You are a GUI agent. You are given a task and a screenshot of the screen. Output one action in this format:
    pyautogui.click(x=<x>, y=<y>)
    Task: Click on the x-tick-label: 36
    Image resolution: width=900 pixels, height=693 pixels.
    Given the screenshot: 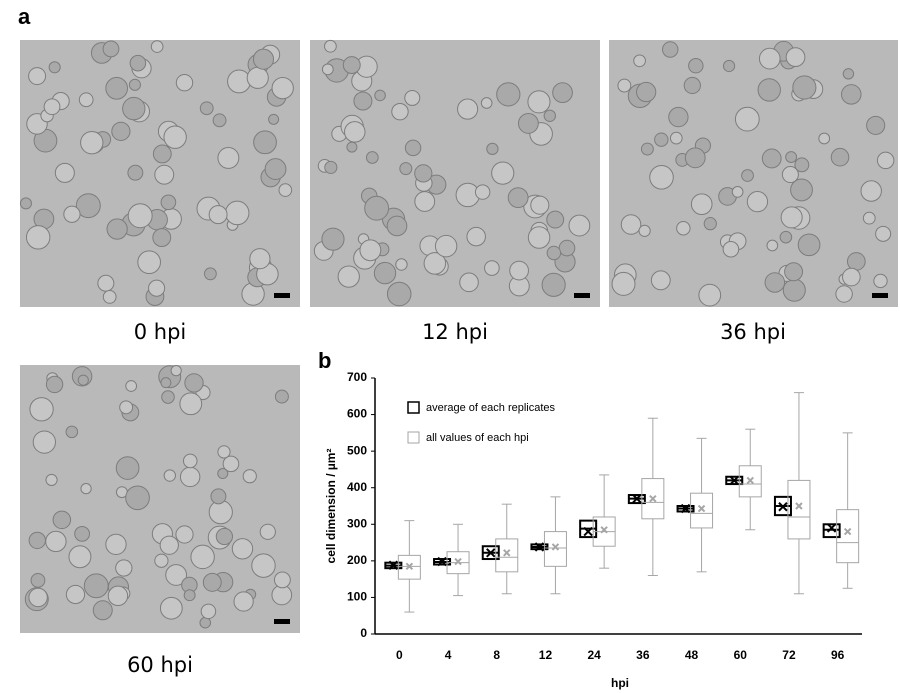 What is the action you would take?
    pyautogui.click(x=643, y=655)
    